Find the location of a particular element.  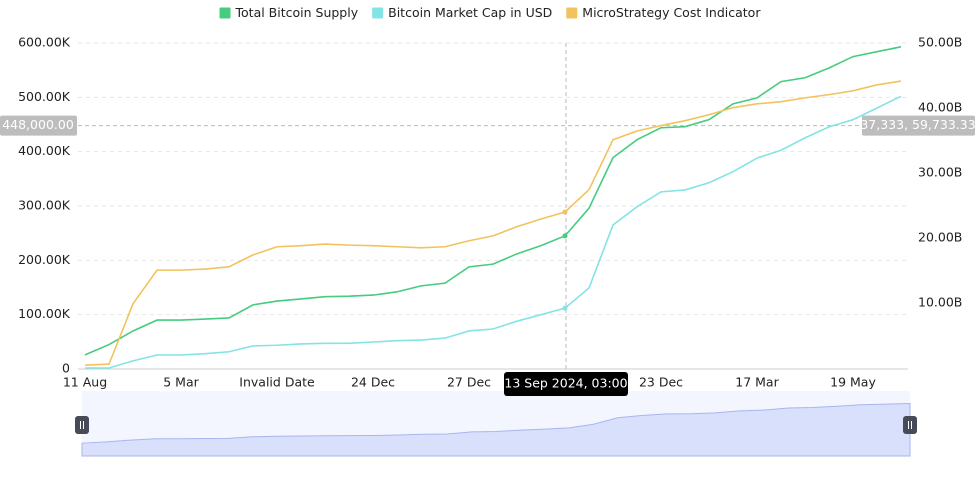

y2-tick-label: 40.00B is located at coordinates (940, 107).